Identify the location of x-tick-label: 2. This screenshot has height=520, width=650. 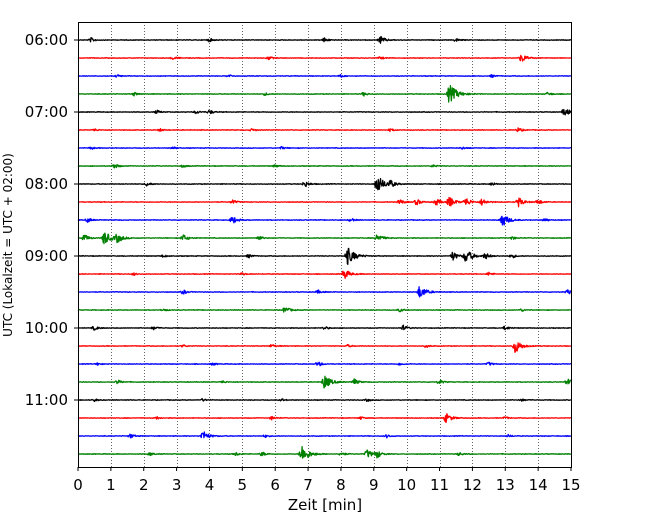
(144, 485).